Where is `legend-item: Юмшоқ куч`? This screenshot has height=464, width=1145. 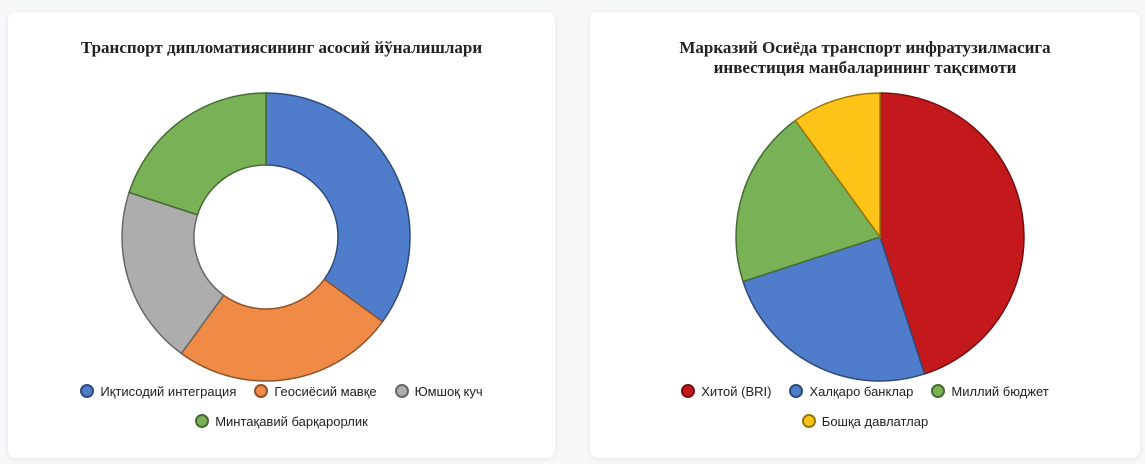 legend-item: Юмшоқ куч is located at coordinates (438, 391).